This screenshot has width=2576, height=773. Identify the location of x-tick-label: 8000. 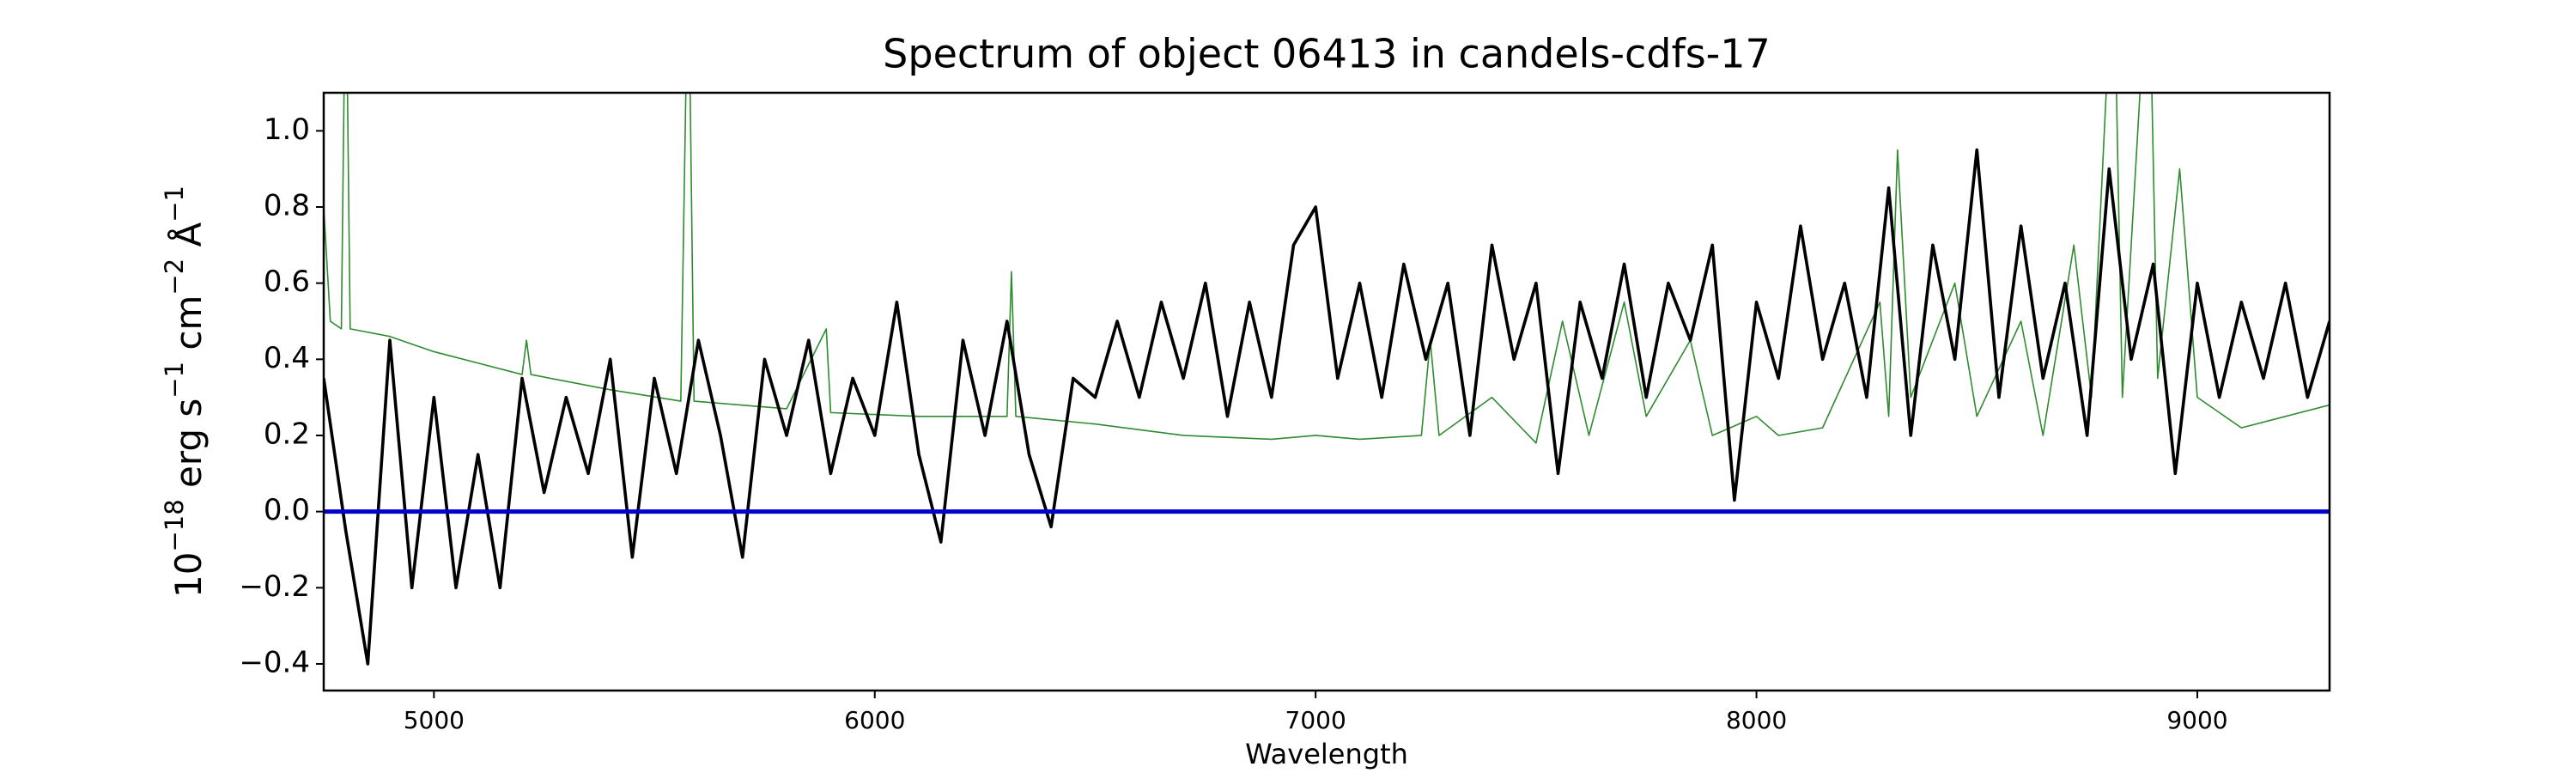
(1756, 720).